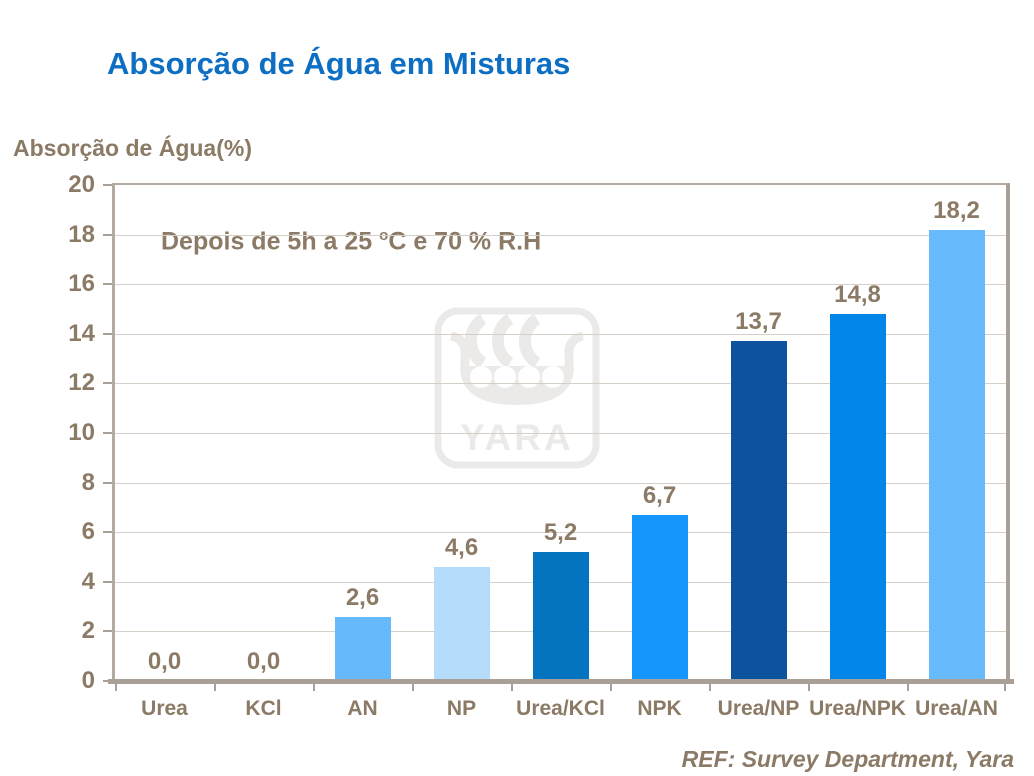 This screenshot has height=776, width=1034. Describe the element at coordinates (88, 680) in the screenshot. I see `y-axis-tick-label: 0` at that location.